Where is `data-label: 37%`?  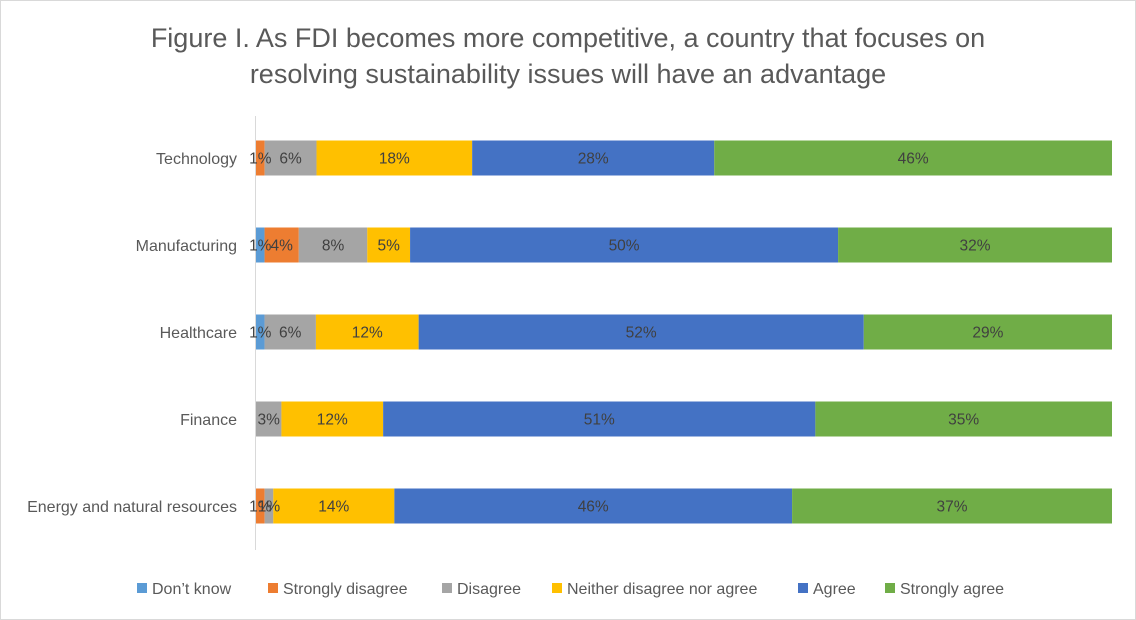
data-label: 37% is located at coordinates (952, 507).